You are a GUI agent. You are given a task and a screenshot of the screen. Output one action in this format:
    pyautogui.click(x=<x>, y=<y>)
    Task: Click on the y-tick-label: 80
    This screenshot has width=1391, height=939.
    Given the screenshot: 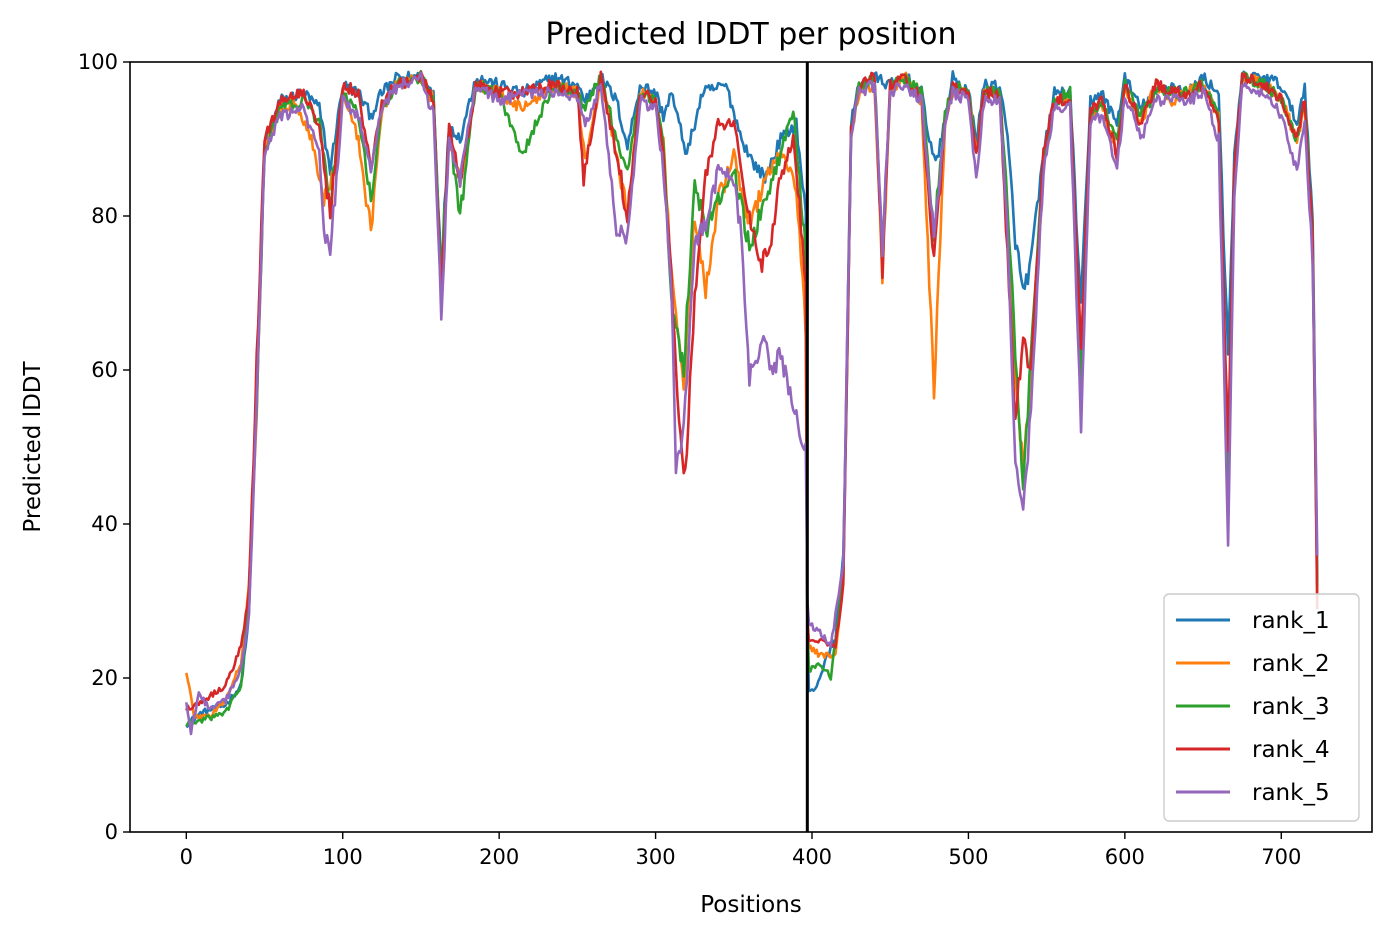 What is the action you would take?
    pyautogui.click(x=104, y=216)
    